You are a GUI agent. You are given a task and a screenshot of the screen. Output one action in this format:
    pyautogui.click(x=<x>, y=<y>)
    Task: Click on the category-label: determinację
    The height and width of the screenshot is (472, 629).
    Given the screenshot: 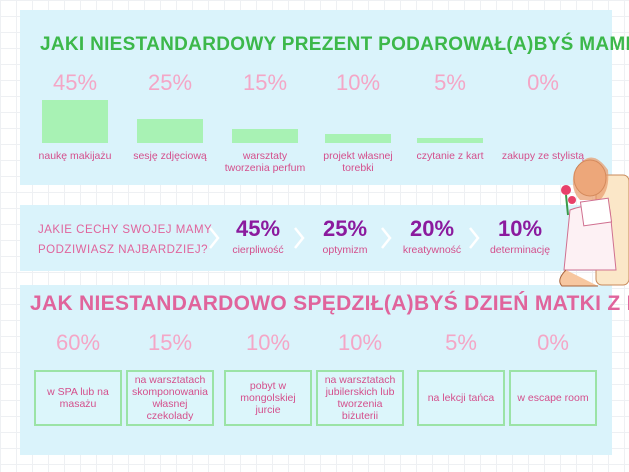 What is the action you would take?
    pyautogui.click(x=520, y=250)
    